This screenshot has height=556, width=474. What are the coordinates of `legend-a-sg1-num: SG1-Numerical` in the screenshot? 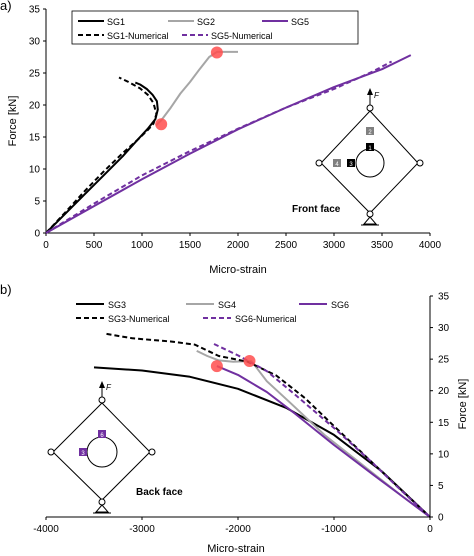 It's located at (138, 36).